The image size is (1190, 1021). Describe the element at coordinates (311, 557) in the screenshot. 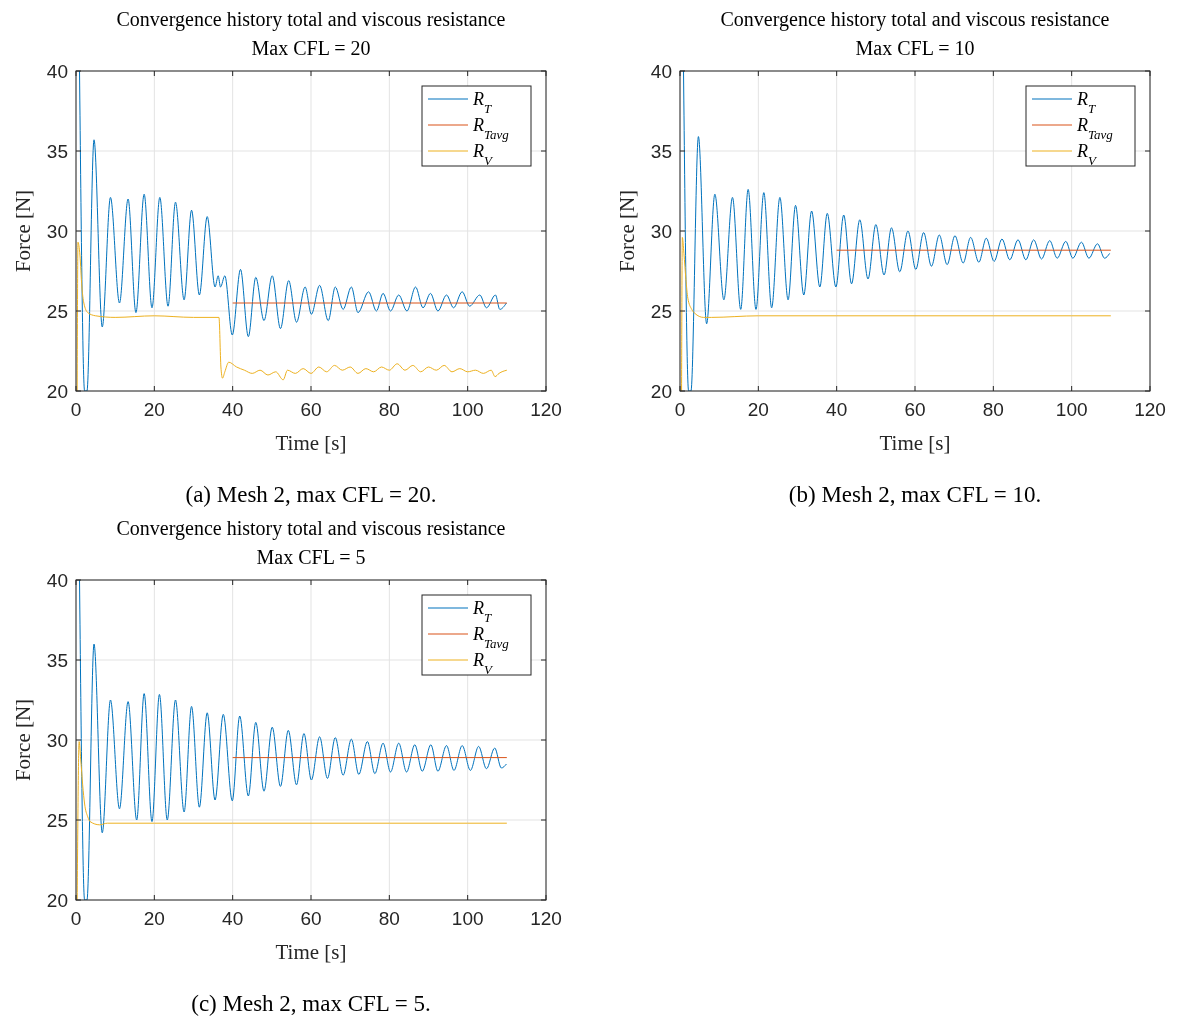

I see `chart-subtitle: Max CFL = 5` at that location.